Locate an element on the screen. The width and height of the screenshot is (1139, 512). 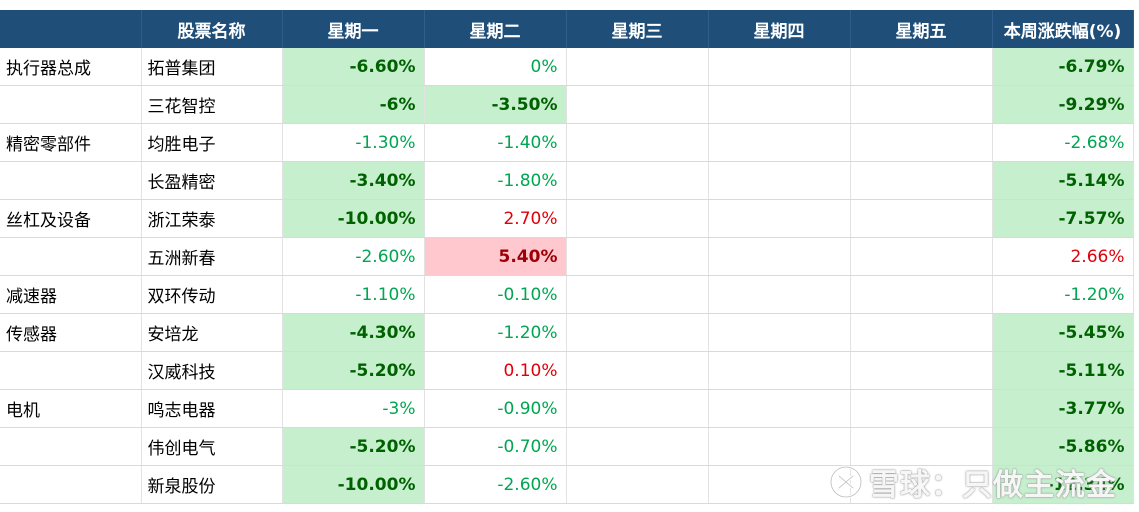
table-row: 丝杠及设备 浙江荣泰 -10.00% 2.70% -7.57% is located at coordinates (567, 218).